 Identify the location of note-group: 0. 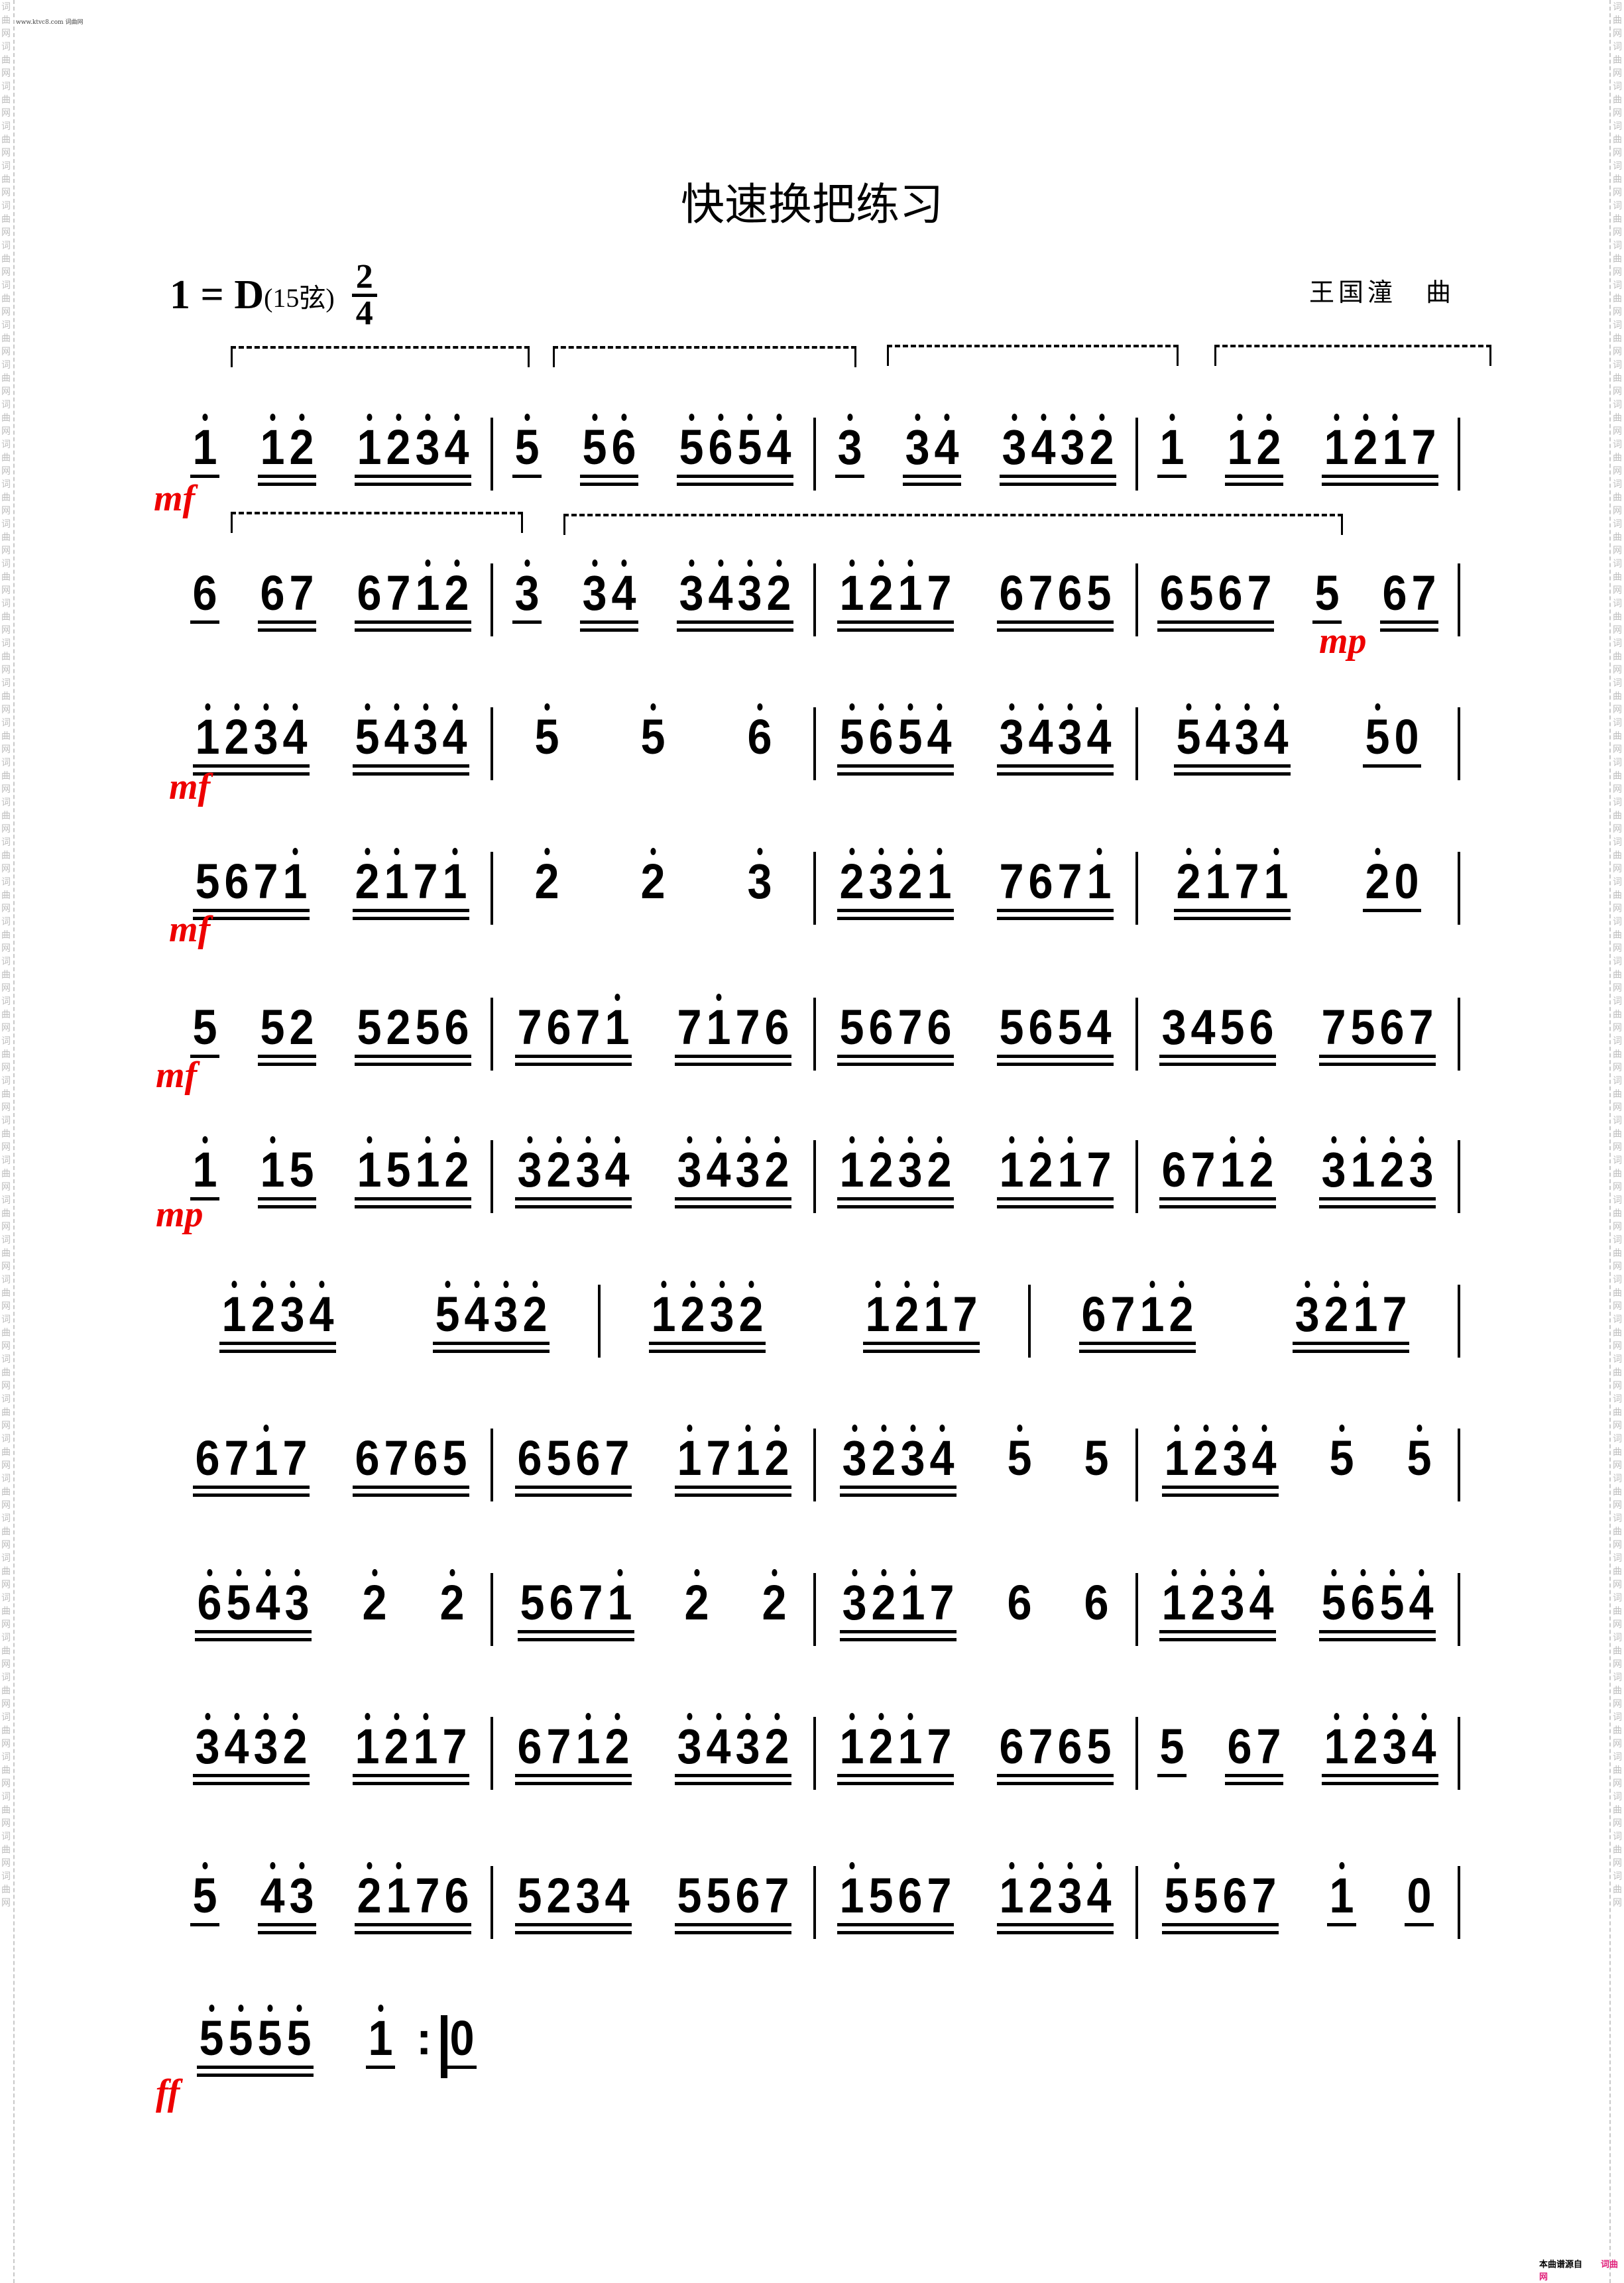
(462, 2041).